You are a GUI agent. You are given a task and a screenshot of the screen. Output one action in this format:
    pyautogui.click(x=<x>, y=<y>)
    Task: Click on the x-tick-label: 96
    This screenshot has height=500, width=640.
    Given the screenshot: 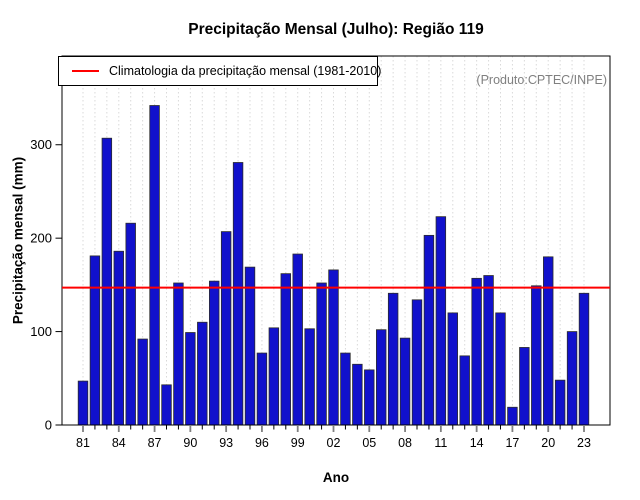 What is the action you would take?
    pyautogui.click(x=262, y=443)
    